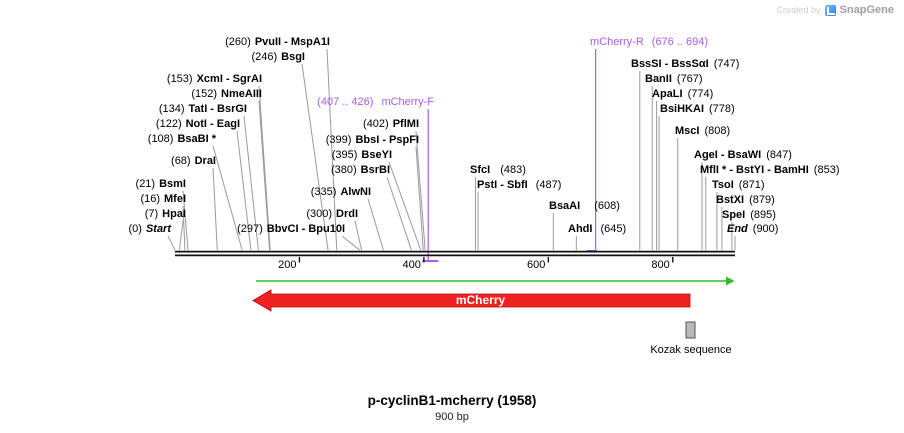 The image size is (904, 433). What do you see at coordinates (319, 214) in the screenshot?
I see `site-position: (300)` at bounding box center [319, 214].